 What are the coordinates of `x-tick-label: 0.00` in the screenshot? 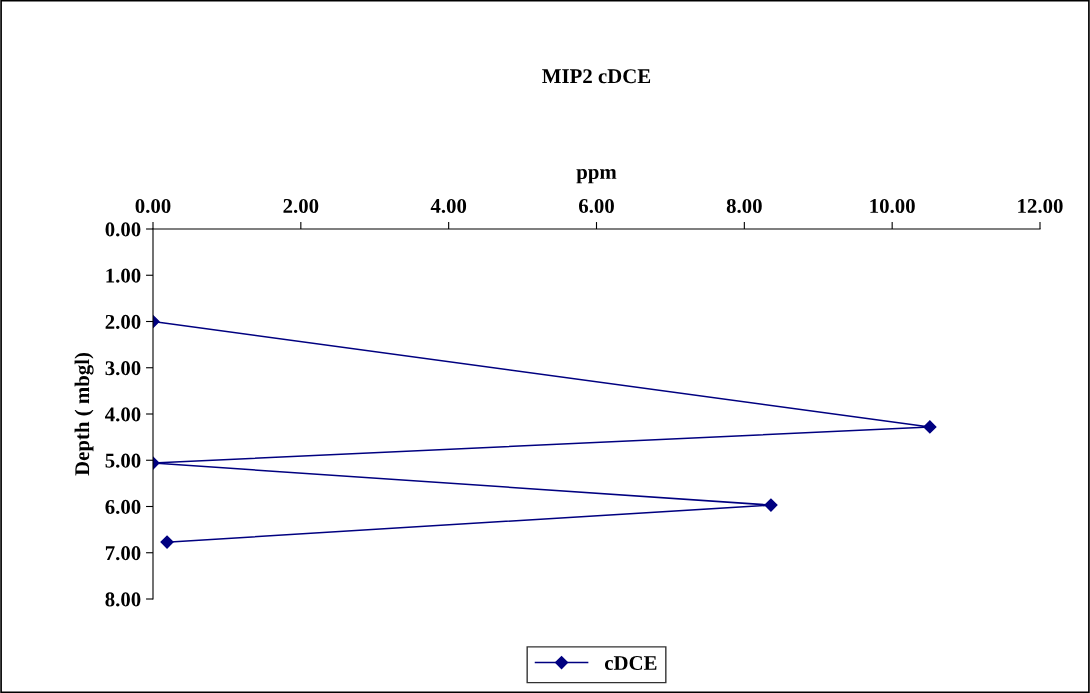 It's located at (153, 206).